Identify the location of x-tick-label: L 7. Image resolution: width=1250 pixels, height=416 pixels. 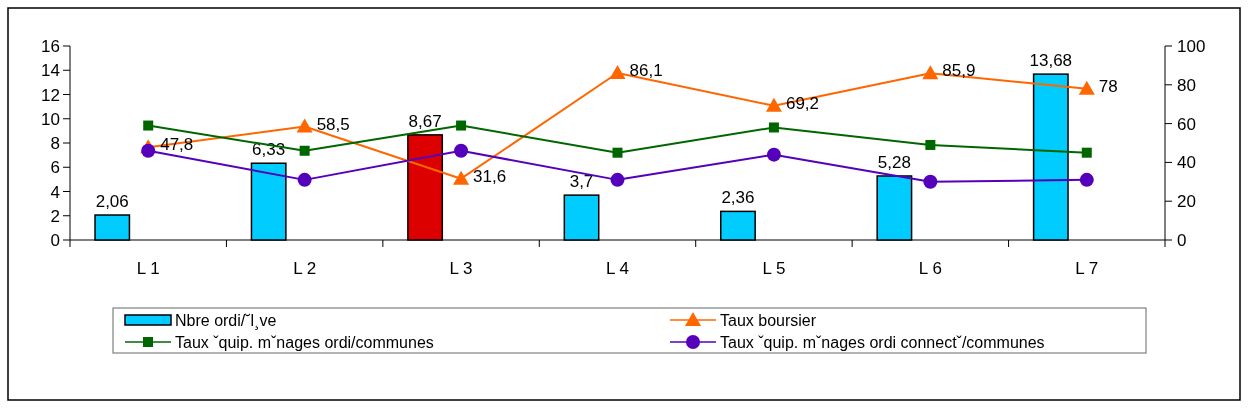
(1087, 268).